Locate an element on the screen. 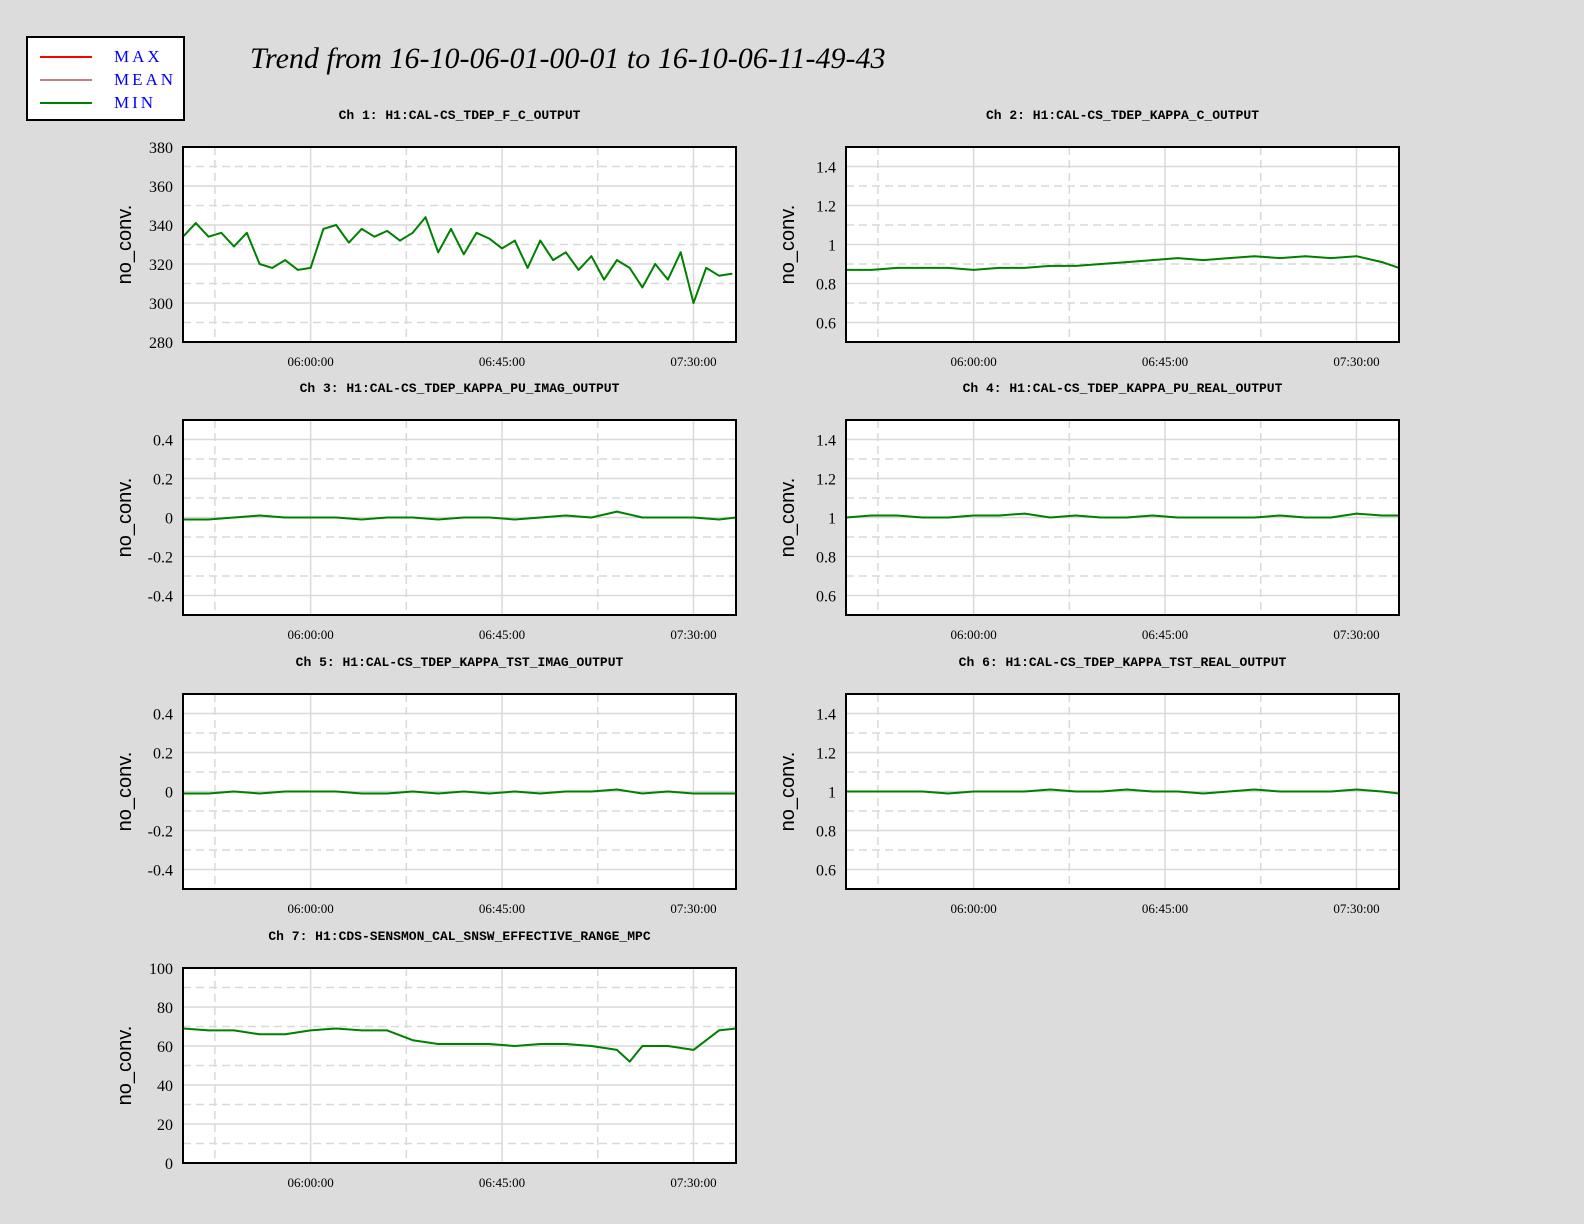  legend-label-max: MAX is located at coordinates (138, 56).